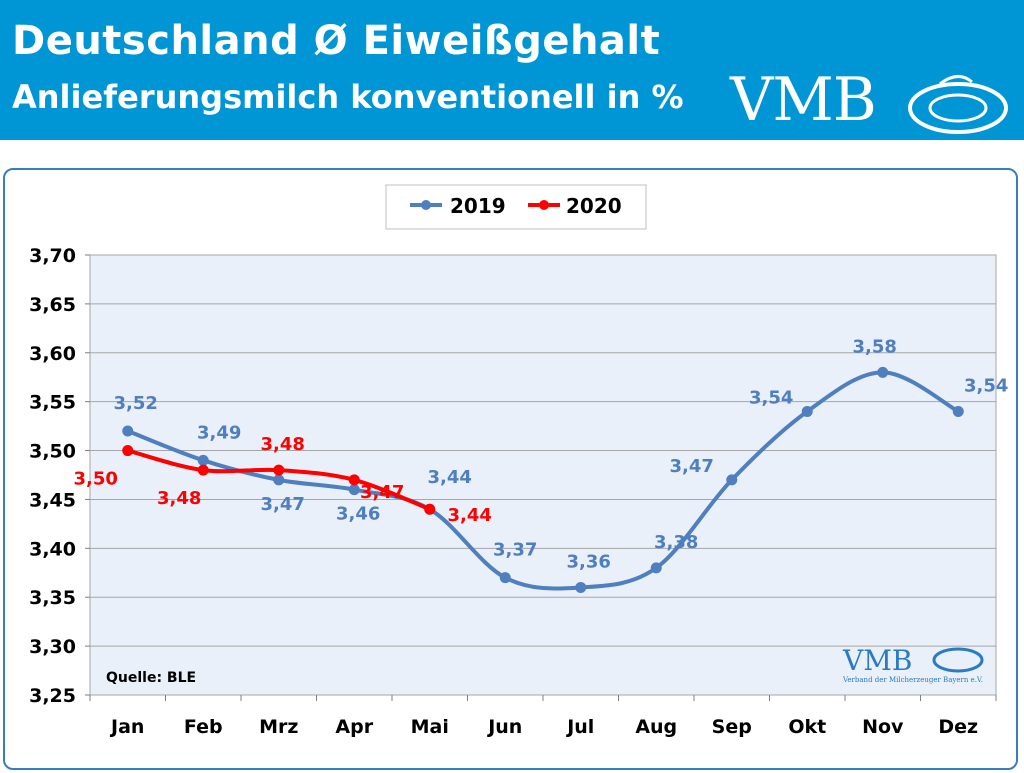  I want to click on series-2019-data-label: 3,46, so click(358, 514).